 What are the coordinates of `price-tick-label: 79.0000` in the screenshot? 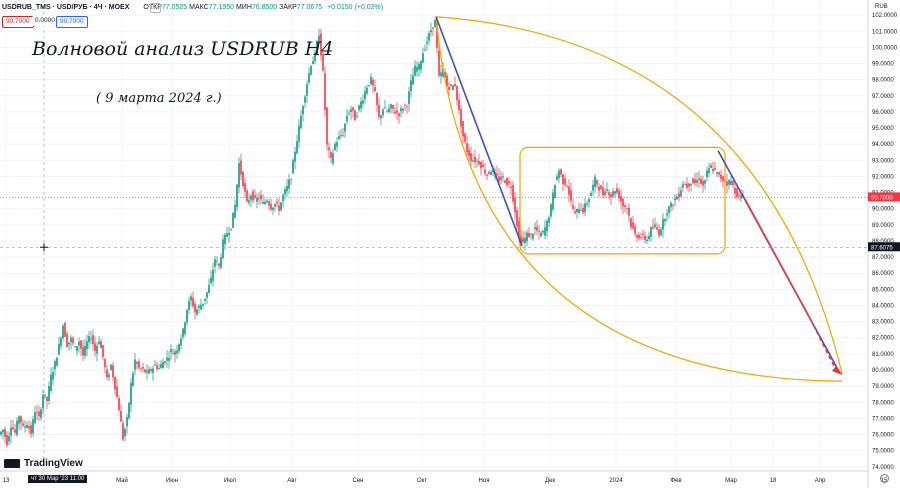 It's located at (883, 387).